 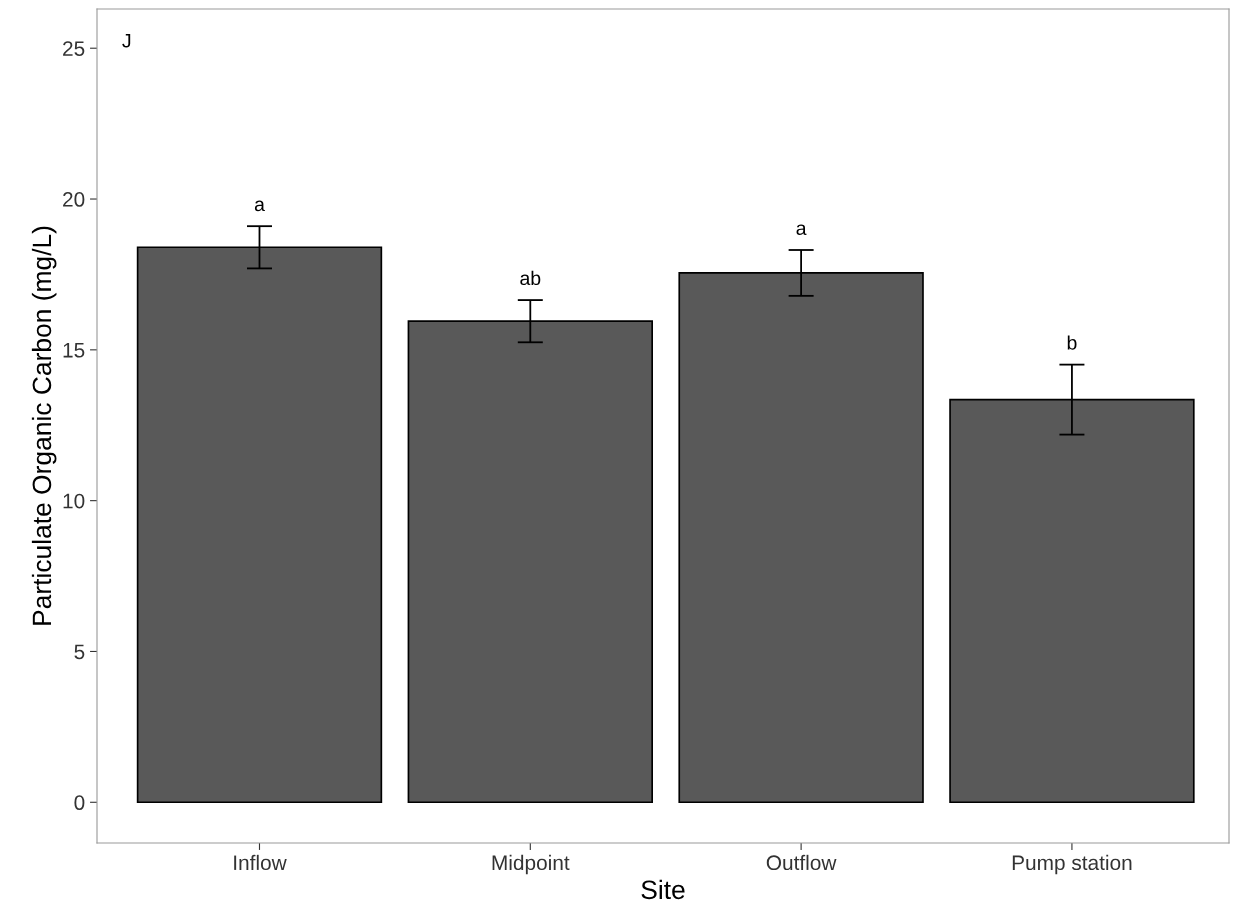 I want to click on x-tick-label: Outflow, so click(x=801, y=862).